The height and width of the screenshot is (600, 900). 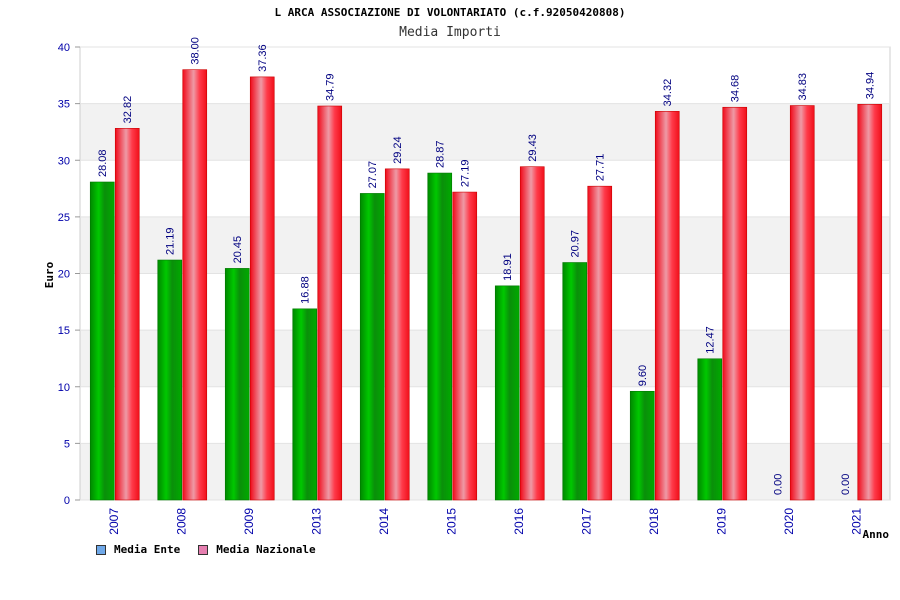 I want to click on data-label-media-nazionale: 29.24, so click(x=398, y=150).